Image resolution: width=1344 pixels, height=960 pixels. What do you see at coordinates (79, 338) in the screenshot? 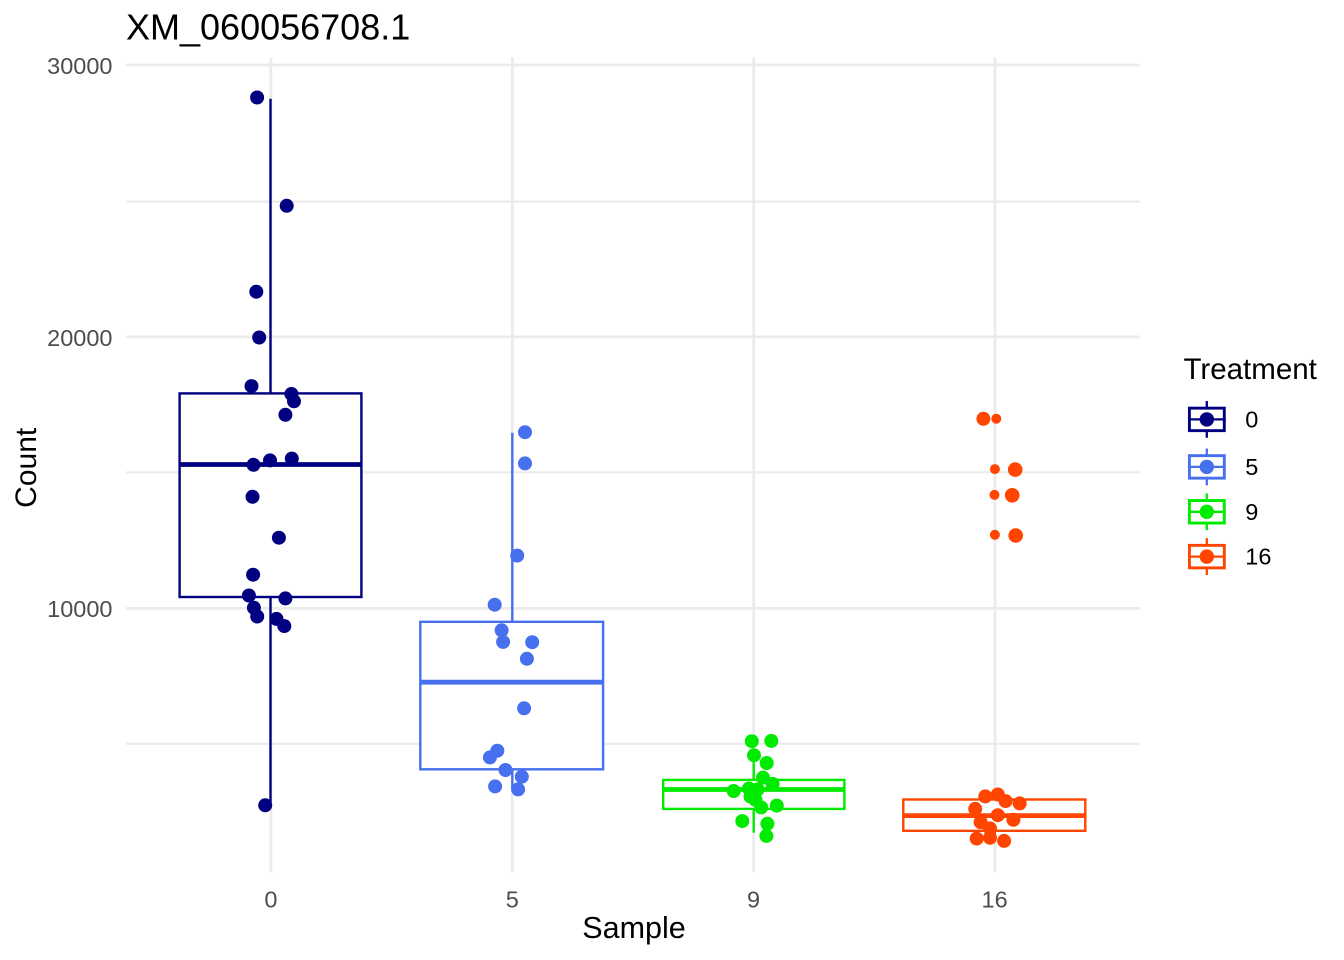
I see `svg-text: 20000` at bounding box center [79, 338].